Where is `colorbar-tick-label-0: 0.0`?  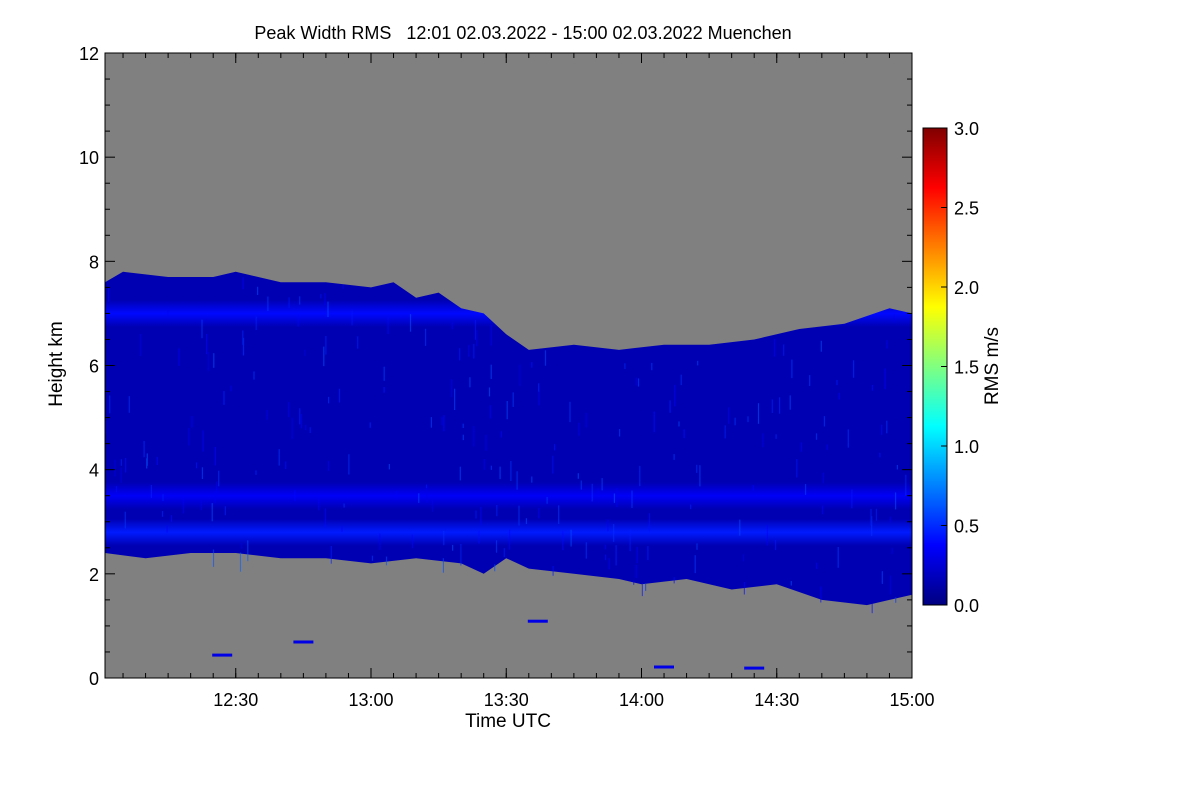 colorbar-tick-label-0: 0.0 is located at coordinates (966, 606).